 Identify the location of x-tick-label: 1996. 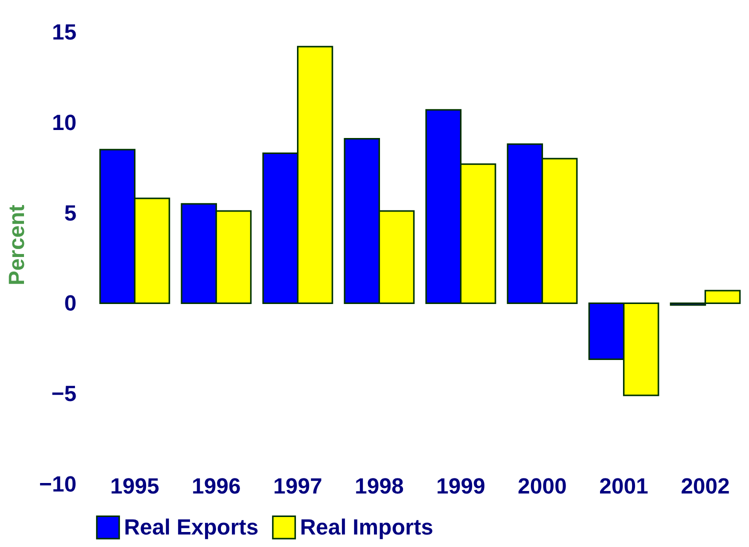
(216, 486).